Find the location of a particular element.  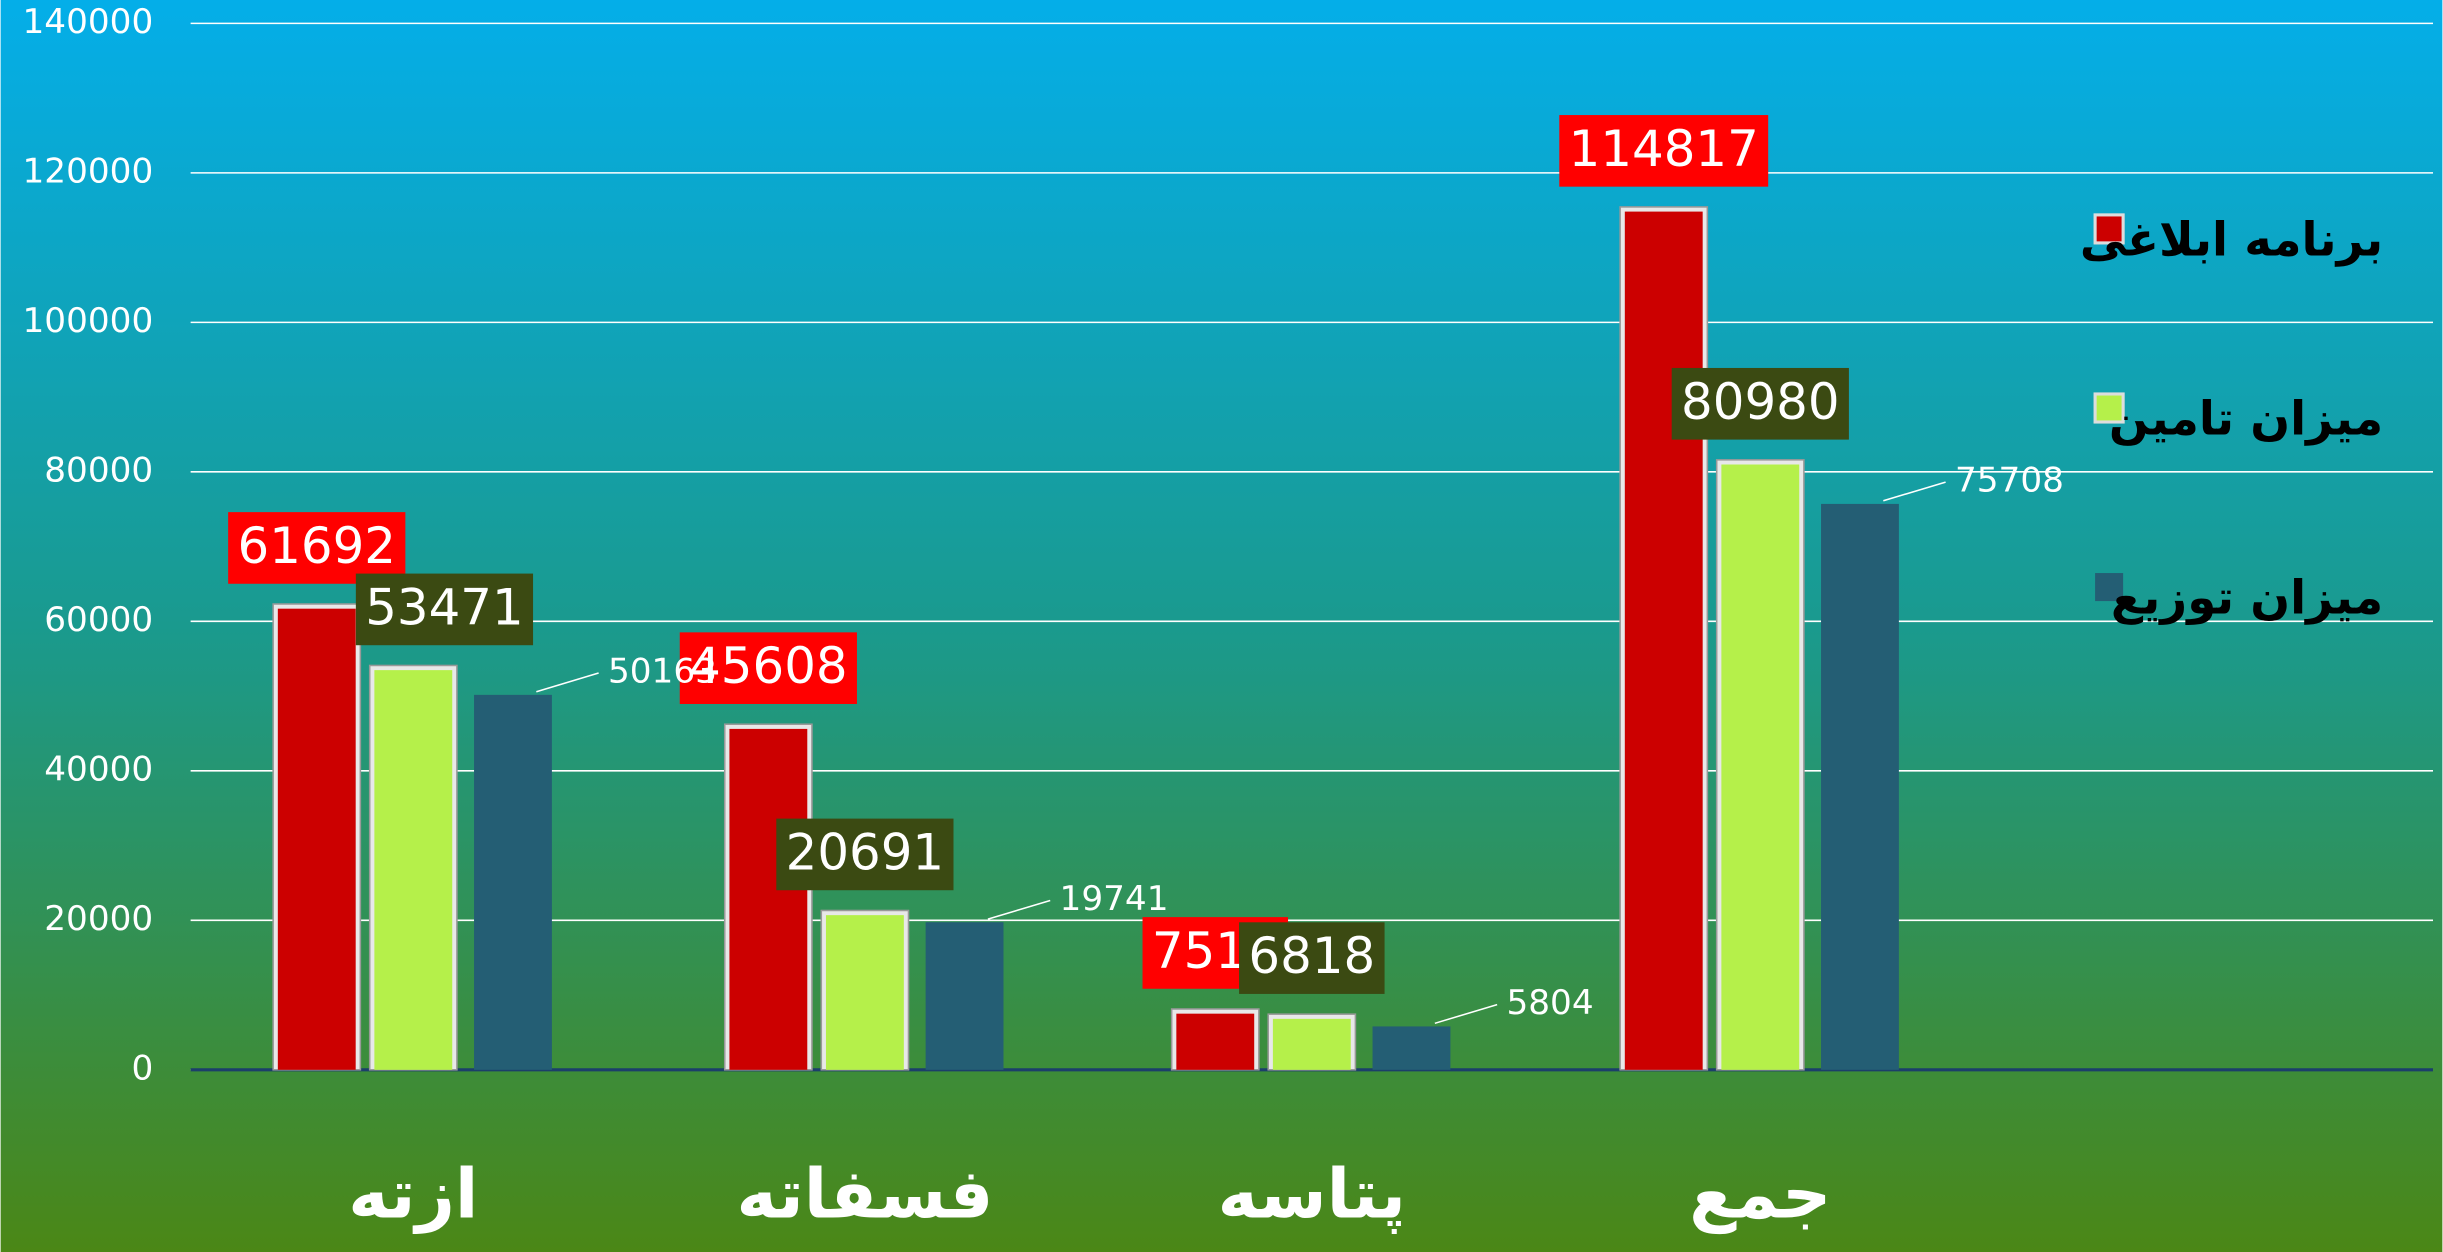

data-label: 61692 is located at coordinates (317, 546).